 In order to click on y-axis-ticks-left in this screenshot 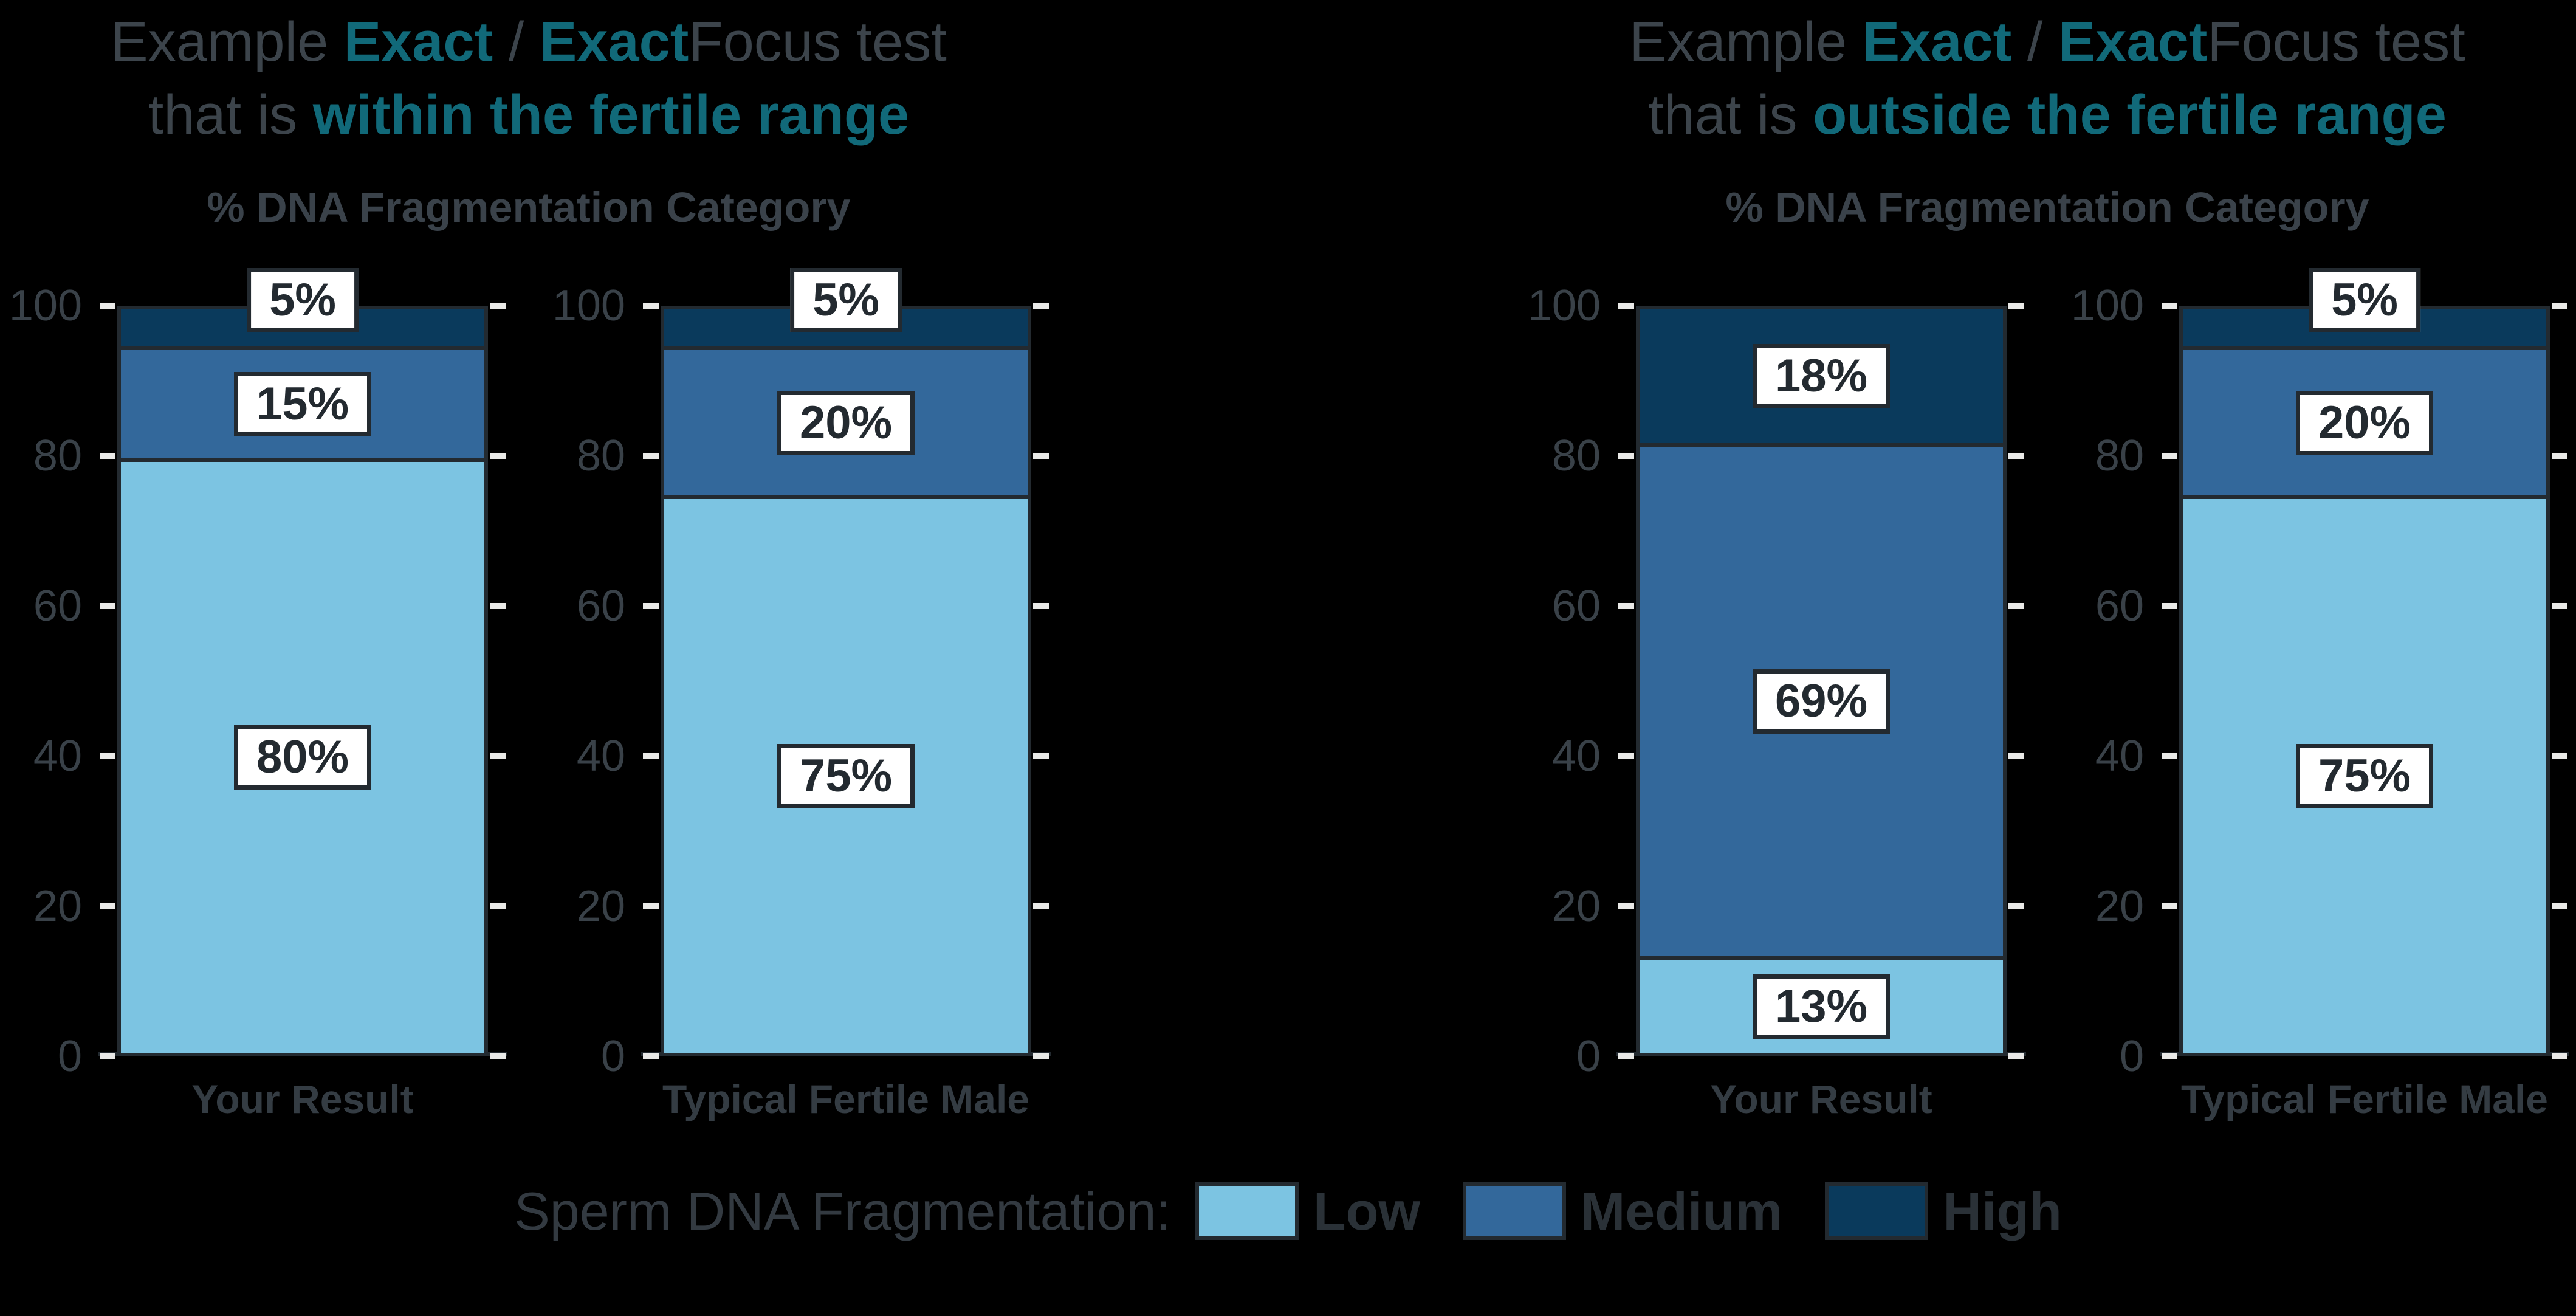, I will do `click(651, 681)`.